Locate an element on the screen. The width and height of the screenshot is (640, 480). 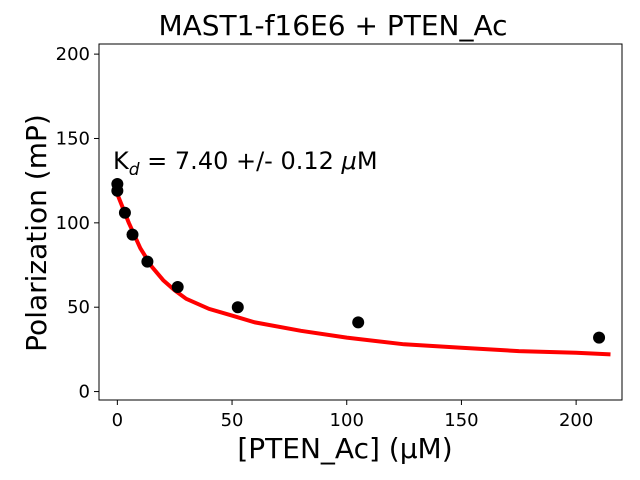
kd-symbol: K is located at coordinates (121, 161).